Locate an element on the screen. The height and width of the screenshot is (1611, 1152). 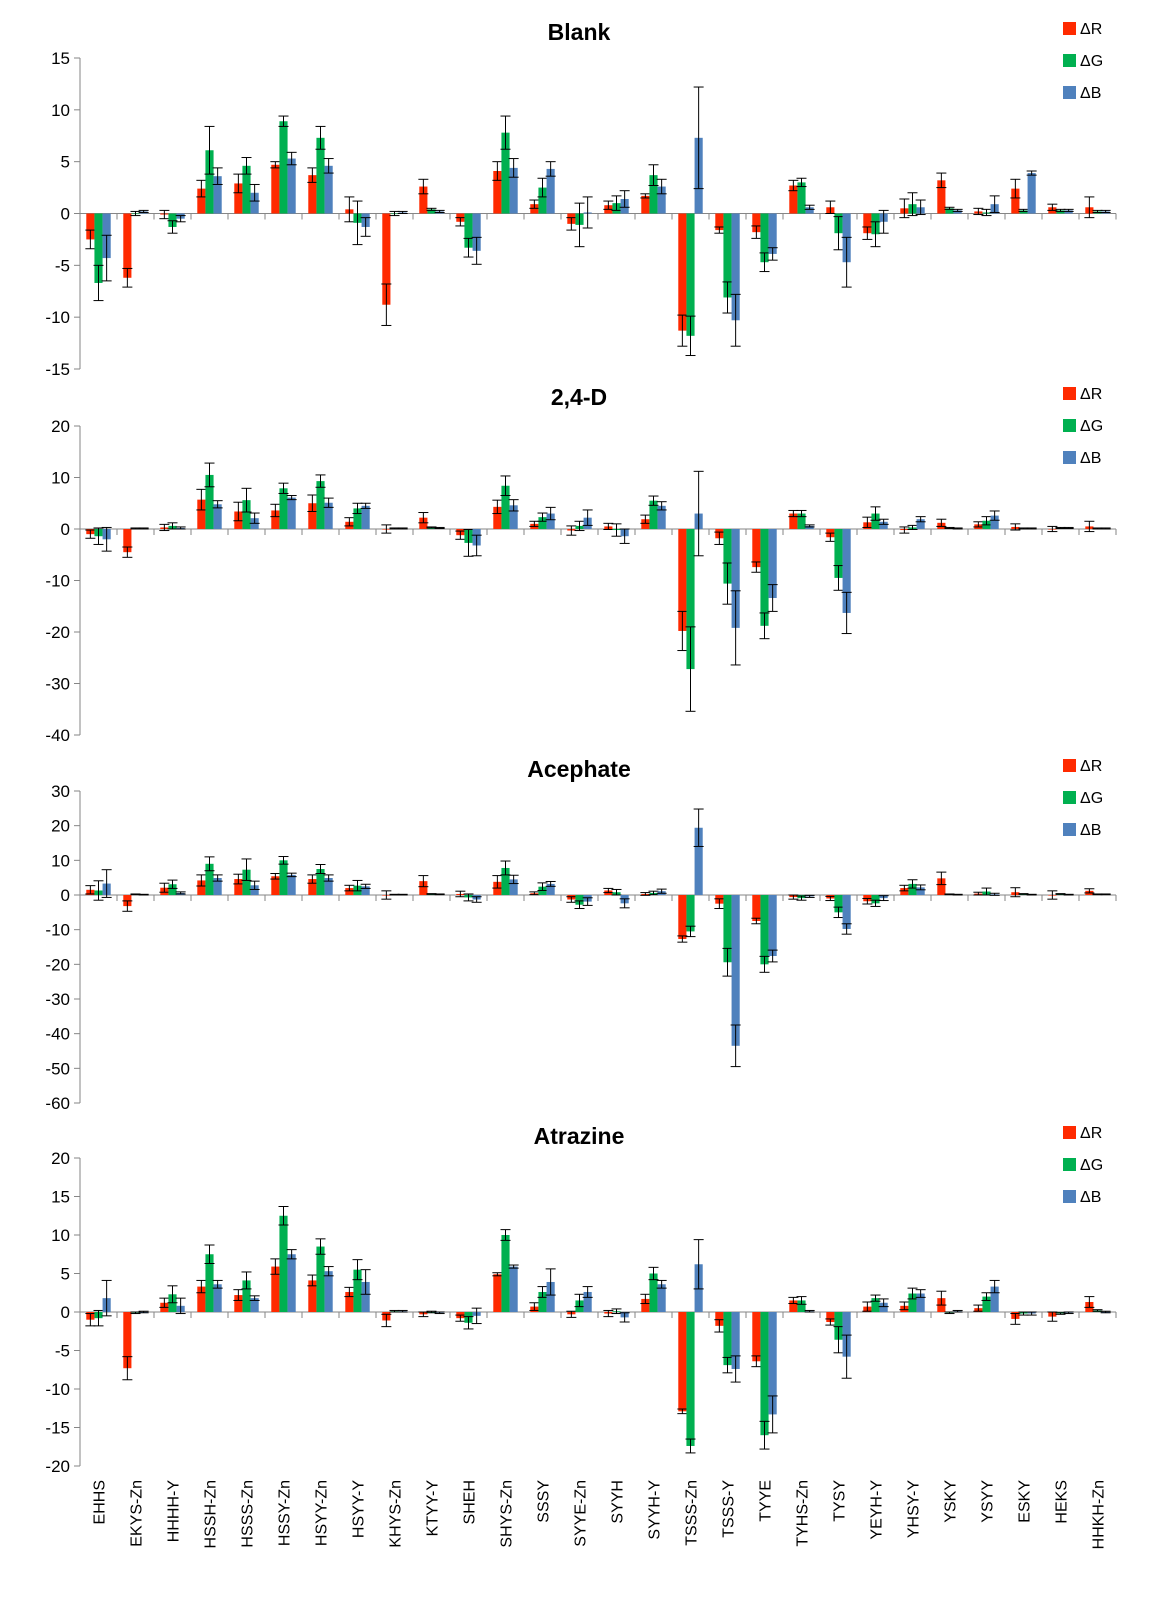
x-category-label: SHEH is located at coordinates (470, 1502).